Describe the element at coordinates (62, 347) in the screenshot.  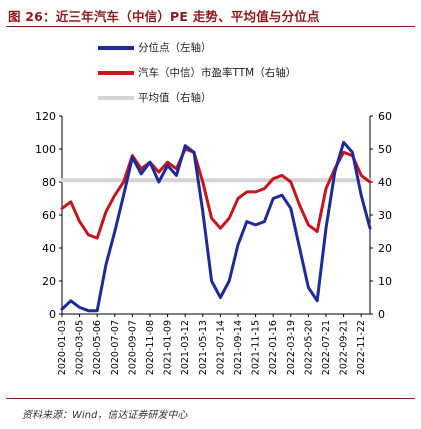
I see `x-axis-tick-label: 2020-01-03` at that location.